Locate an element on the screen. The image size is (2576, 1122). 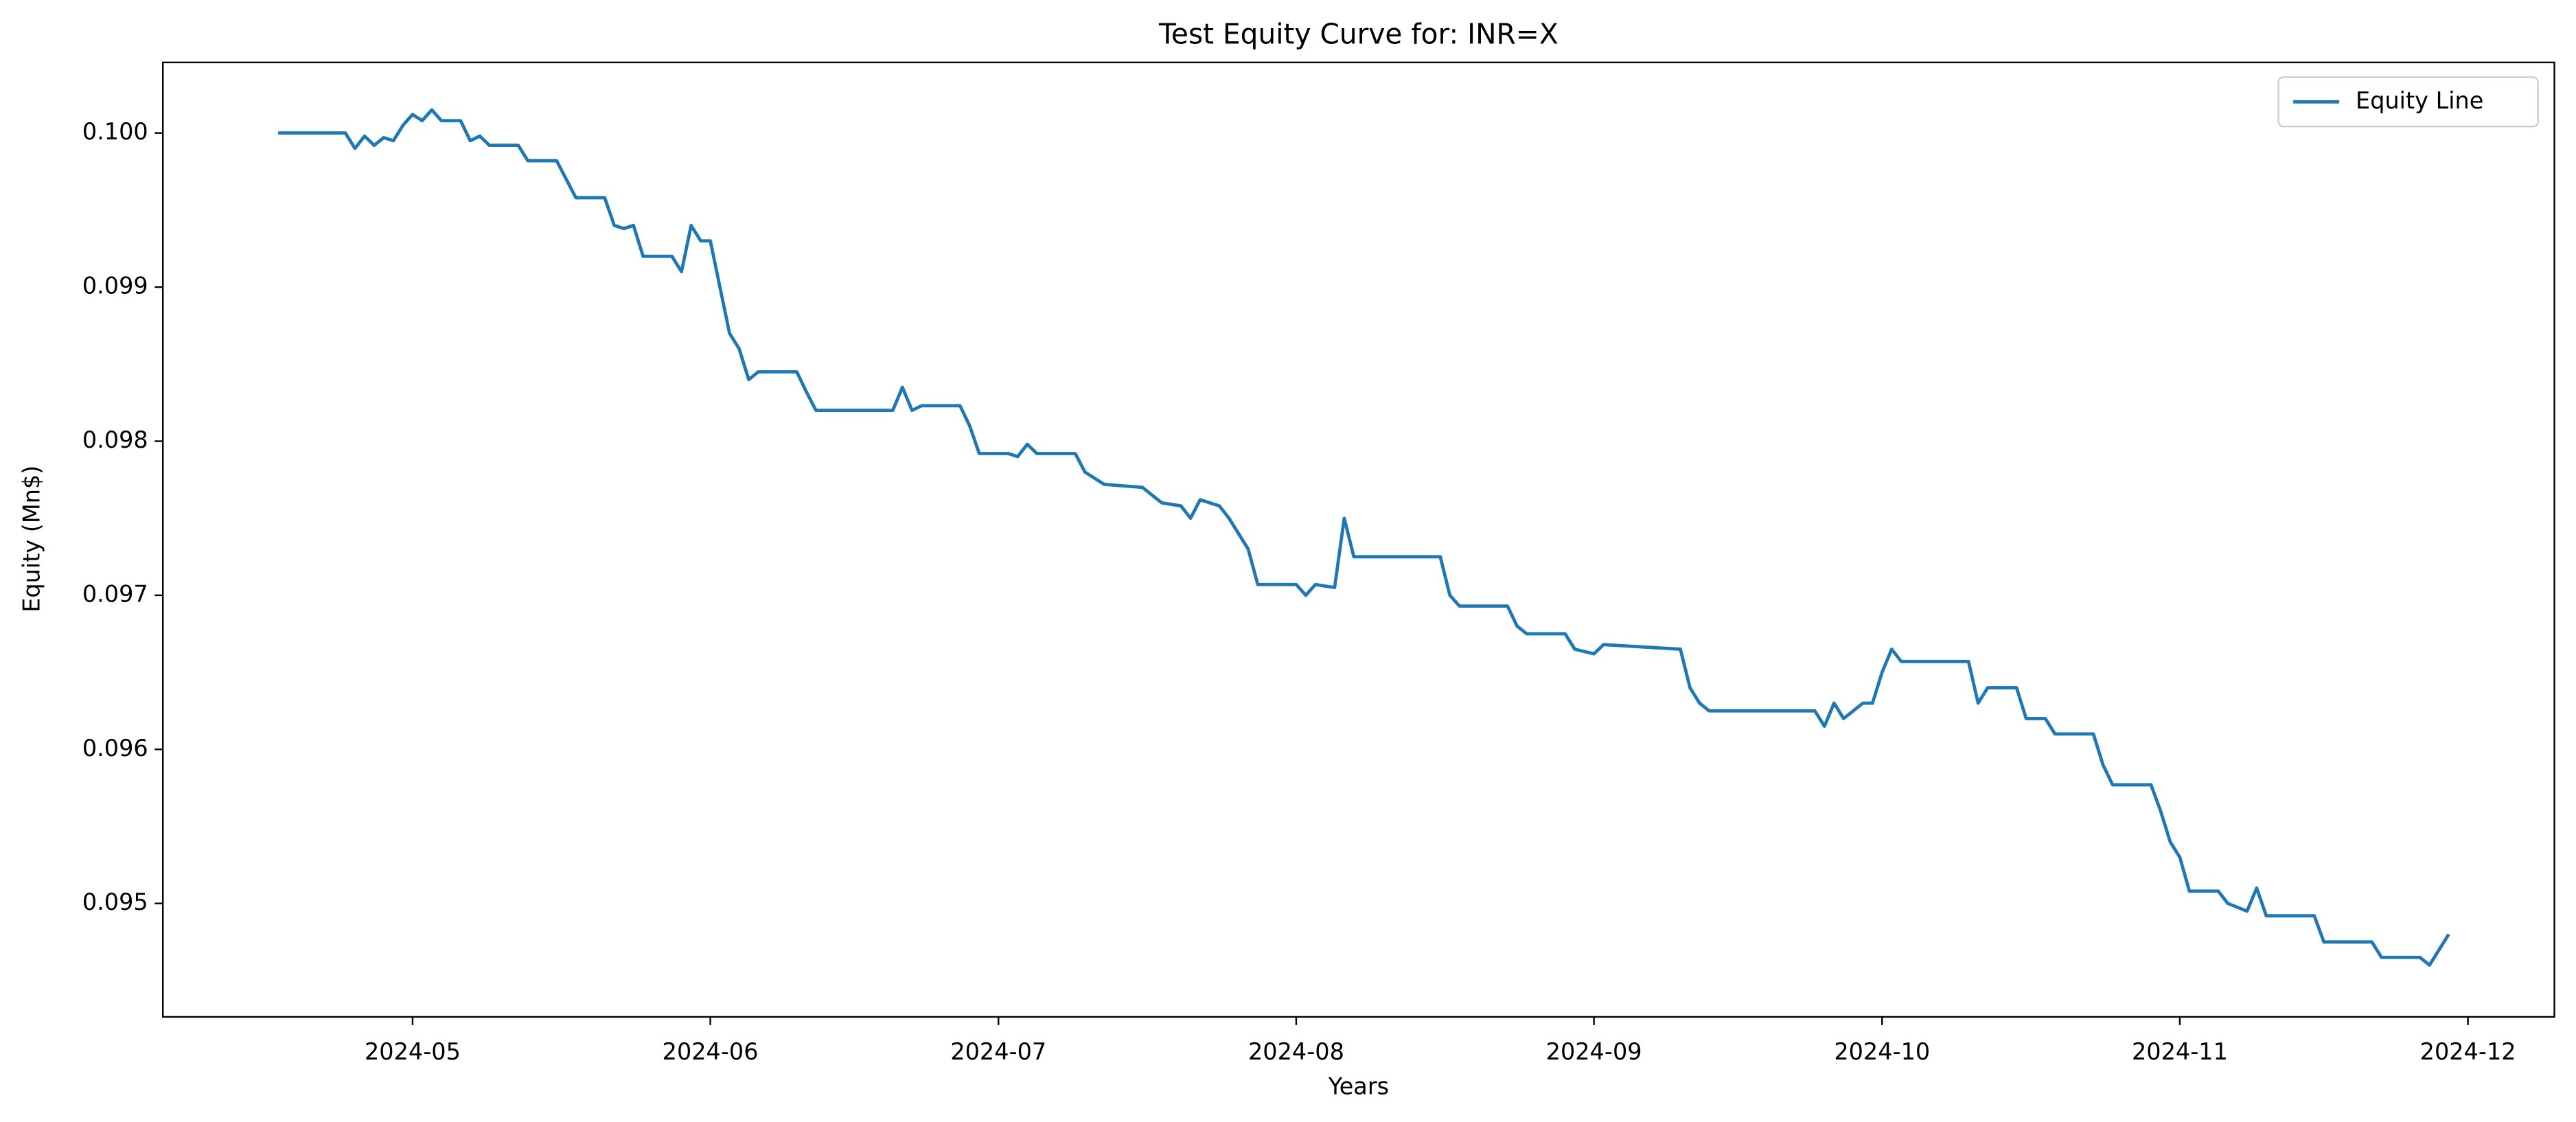
legend: Equity Line is located at coordinates (2408, 102).